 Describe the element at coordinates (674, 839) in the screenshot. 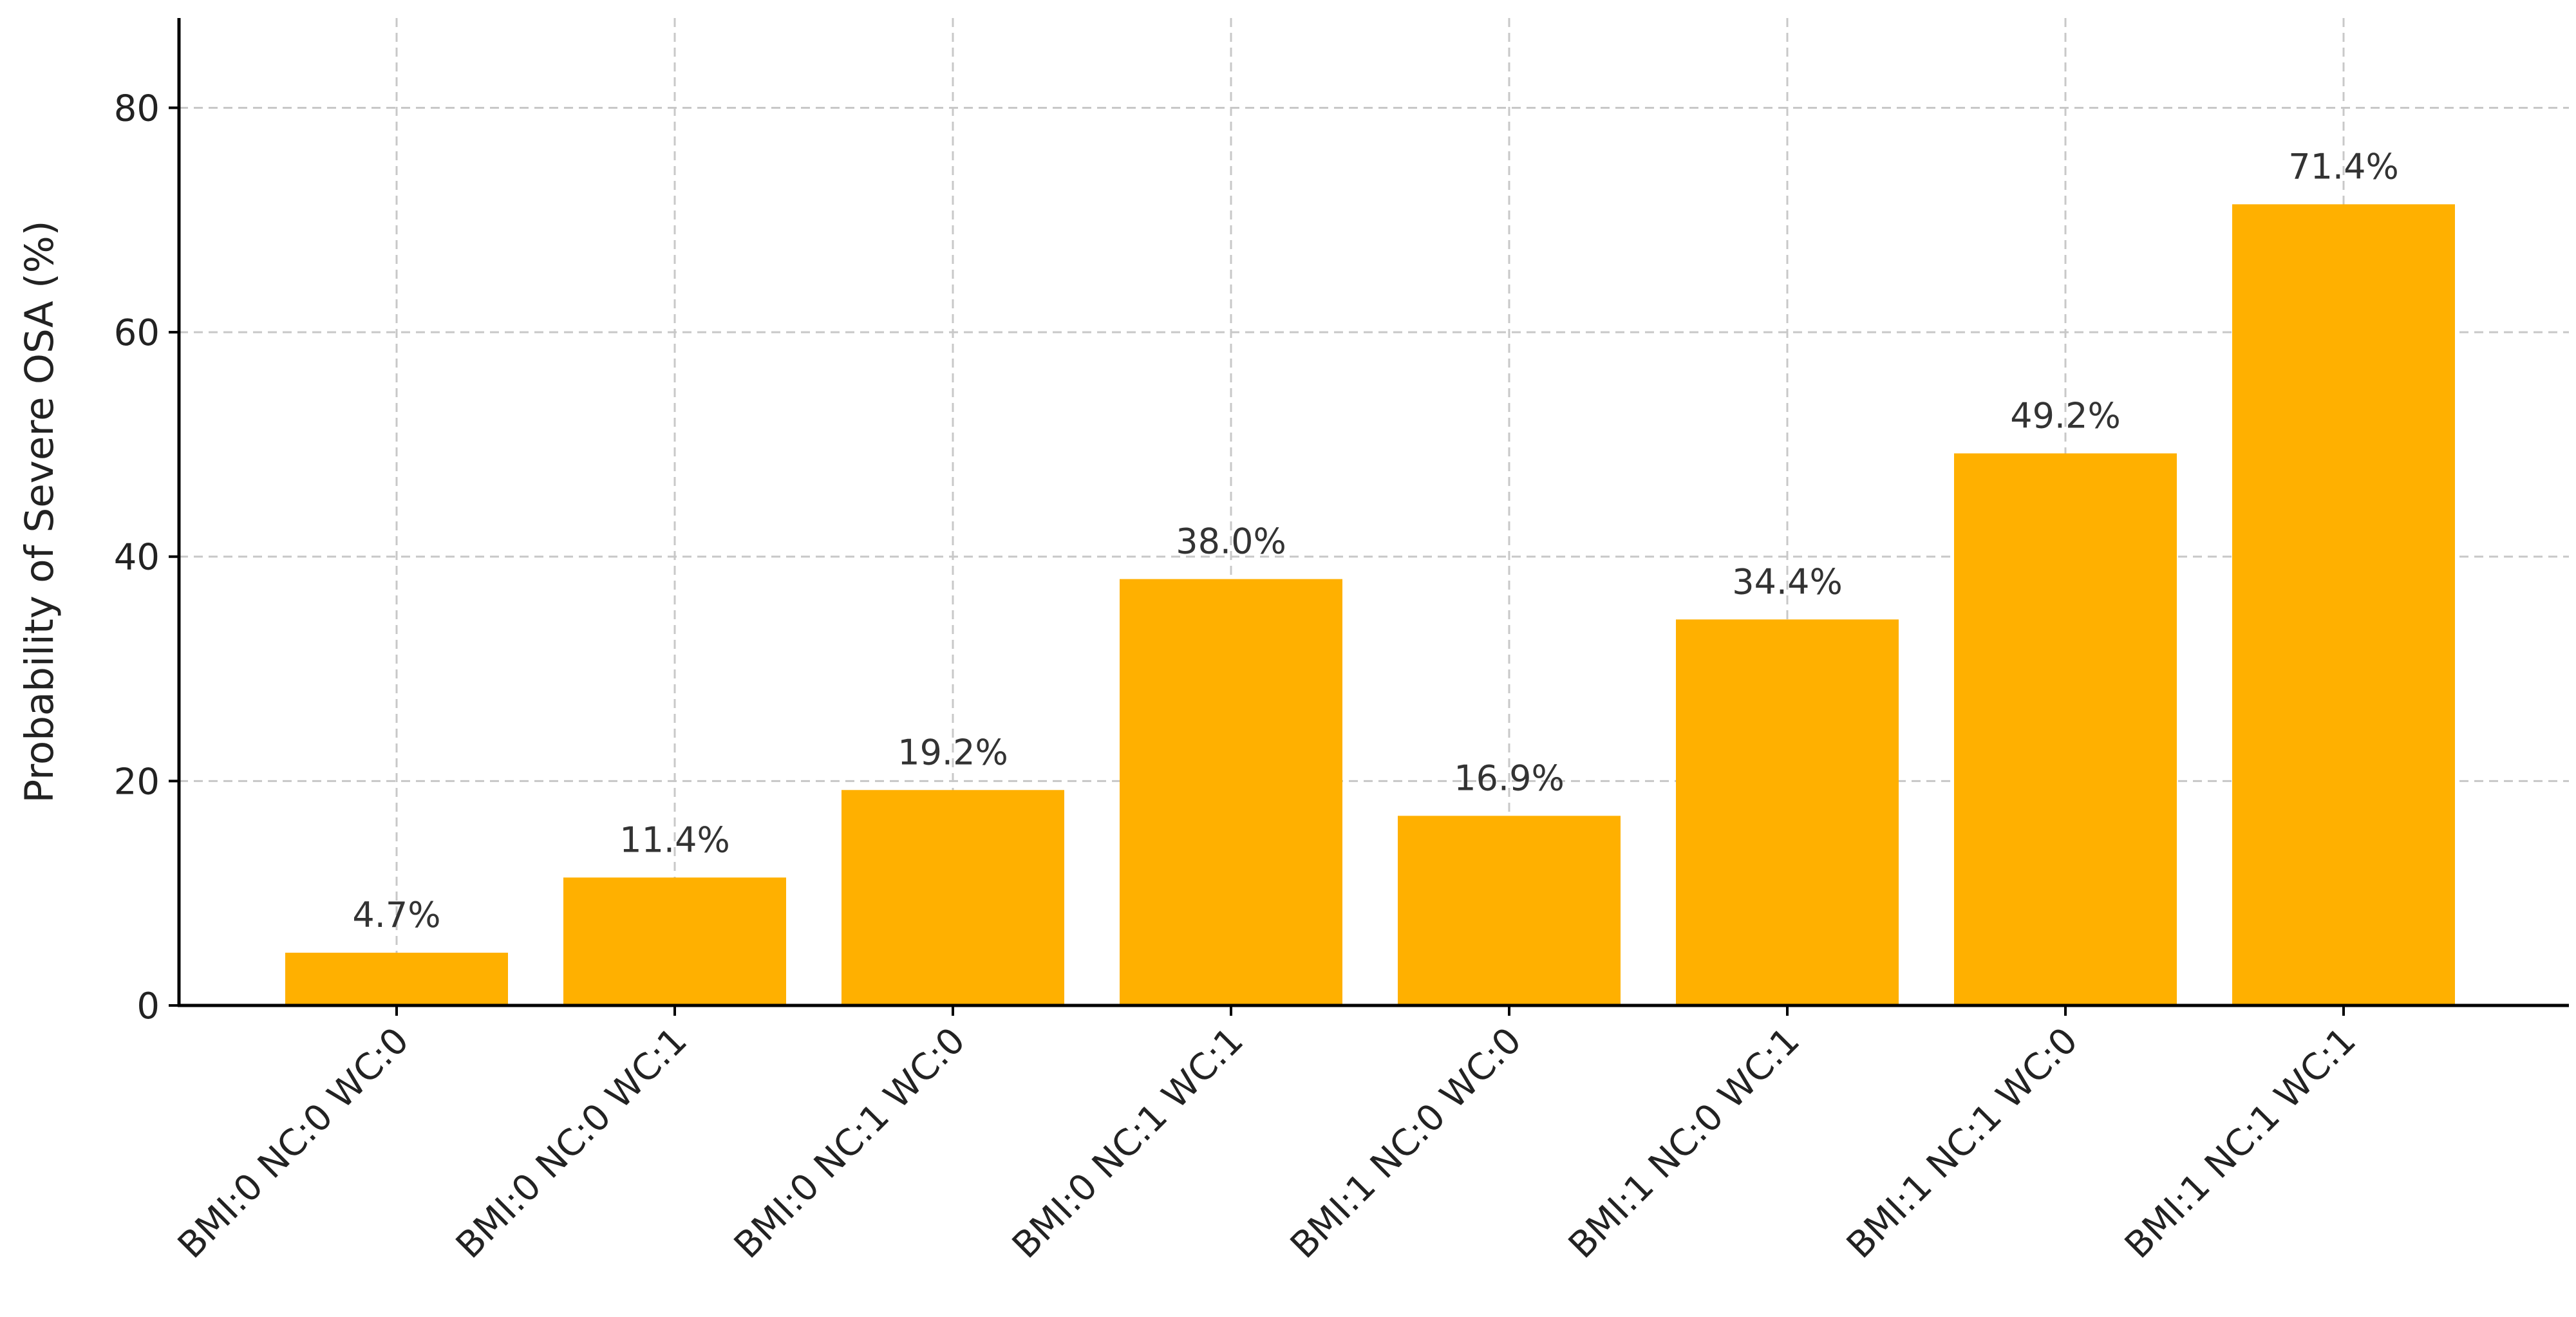

I see `bar-value-label: 11.4%` at that location.